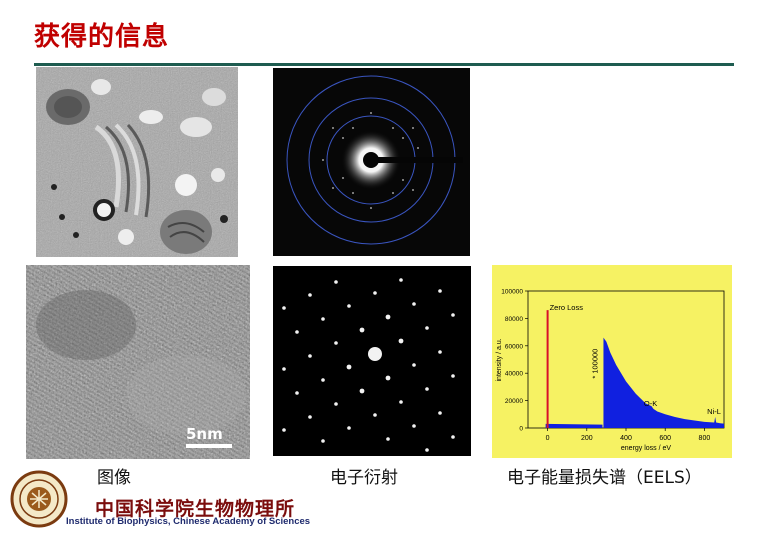  I want to click on eels-spectrum, so click(663, 382).